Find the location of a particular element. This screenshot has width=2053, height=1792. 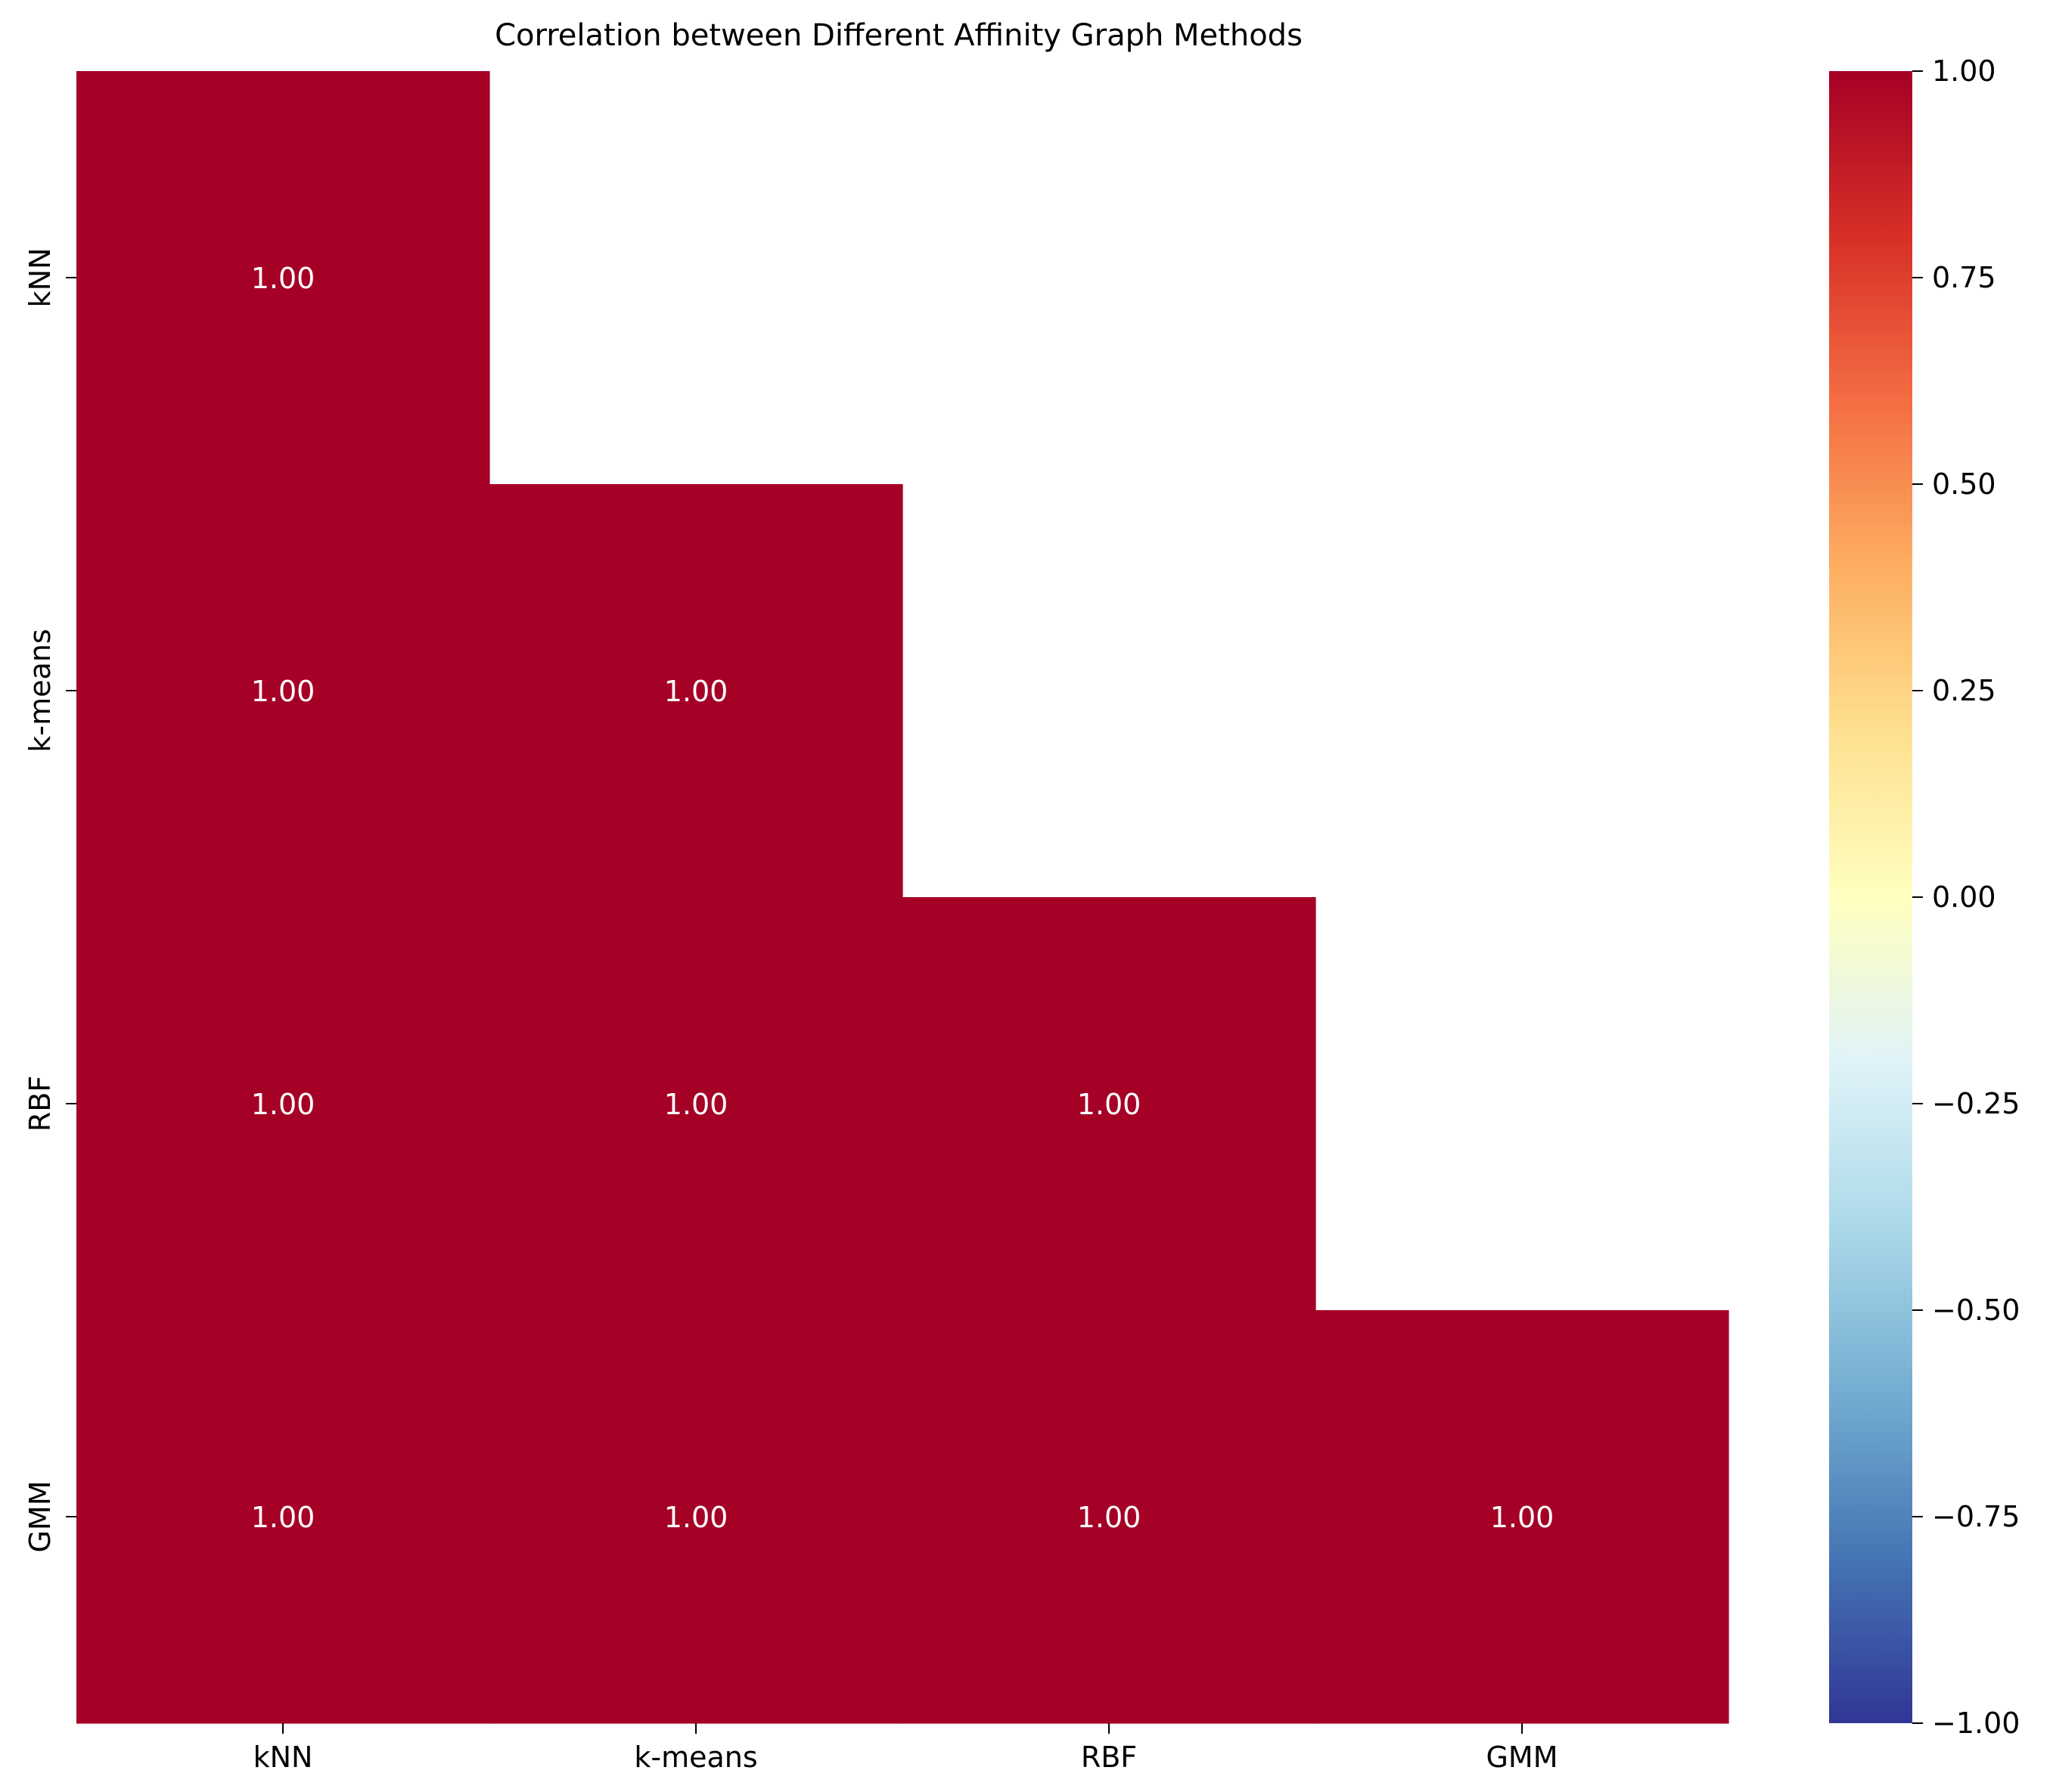

heatmap-cell-knn-knn is located at coordinates (283, 278).